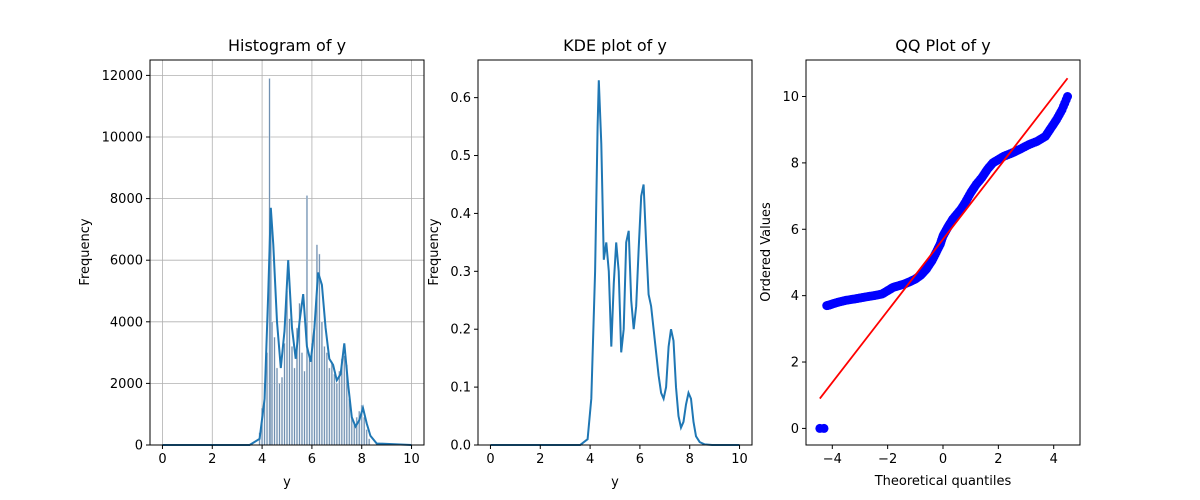 The width and height of the screenshot is (1200, 500). What do you see at coordinates (460, 388) in the screenshot?
I see `y-tick-label: 0.1` at bounding box center [460, 388].